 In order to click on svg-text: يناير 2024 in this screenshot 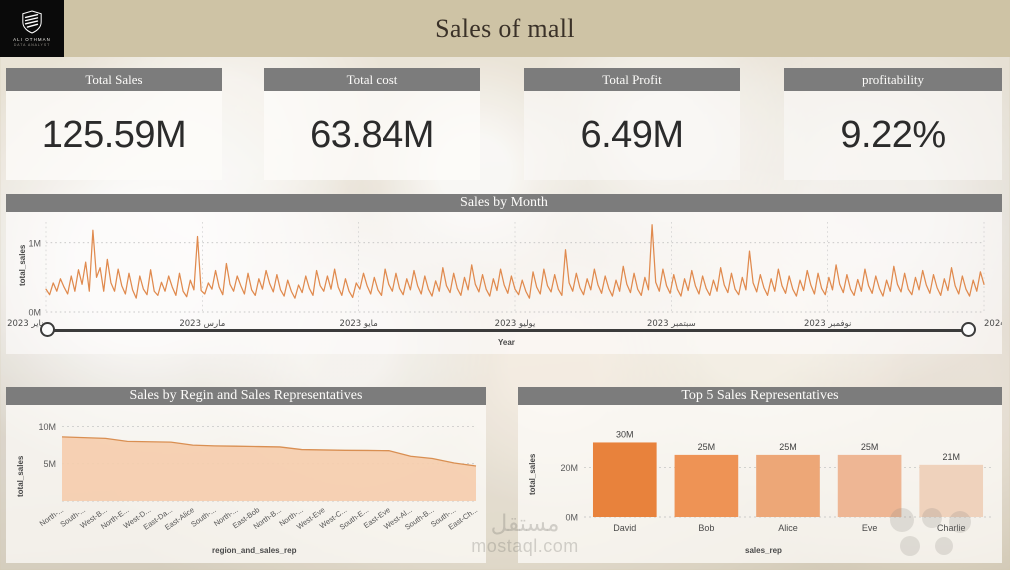, I will do `click(993, 324)`.